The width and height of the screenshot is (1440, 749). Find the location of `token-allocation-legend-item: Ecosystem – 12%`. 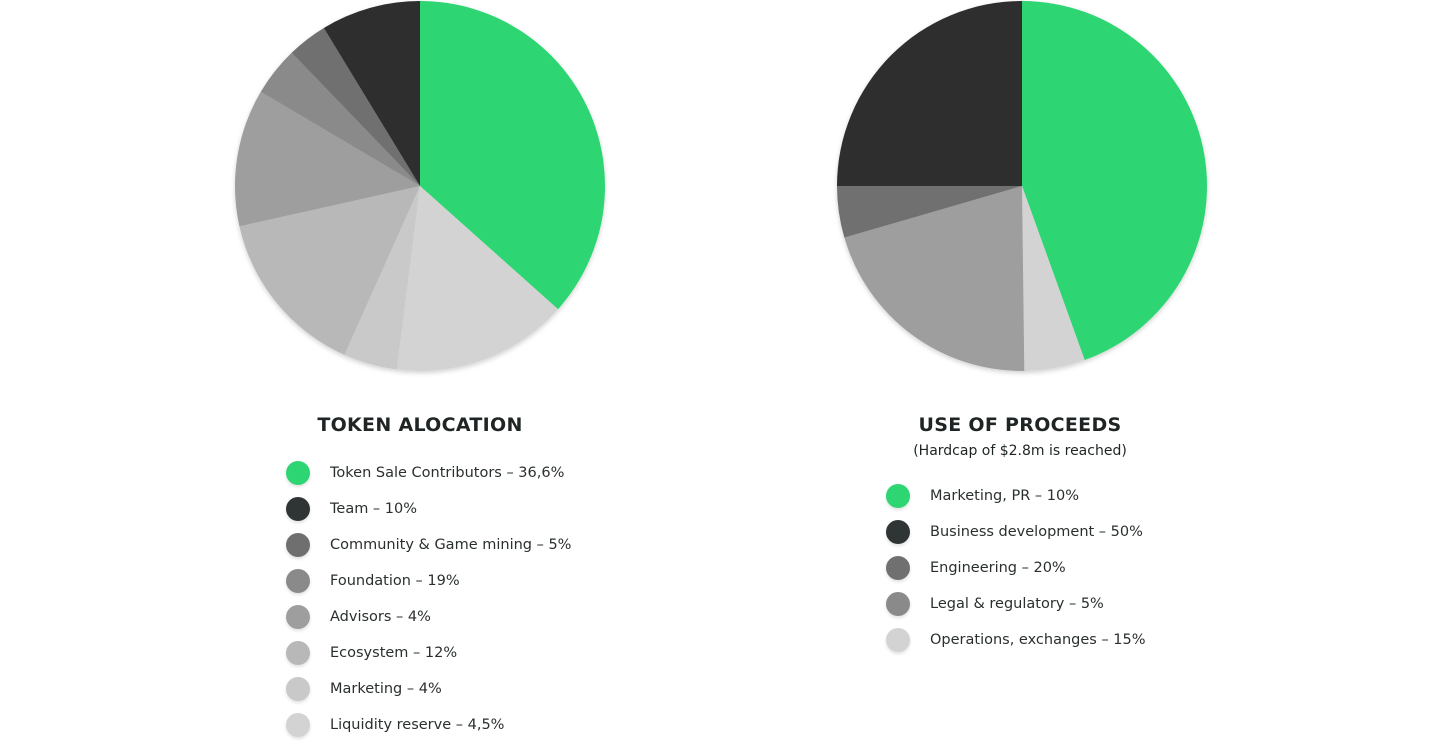

token-allocation-legend-item: Ecosystem – 12% is located at coordinates (428, 653).